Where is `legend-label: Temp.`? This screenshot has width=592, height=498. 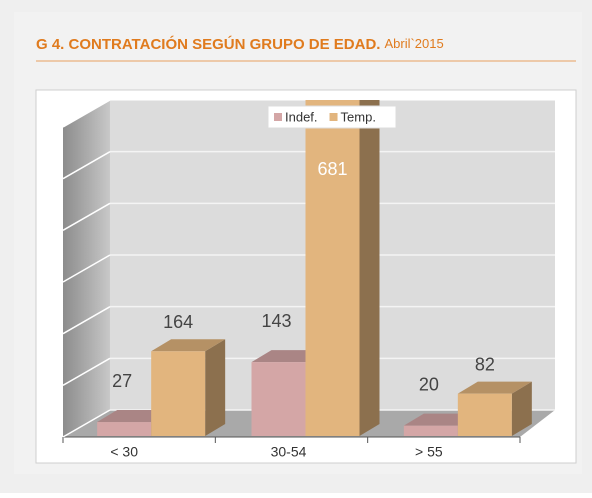
legend-label: Temp. is located at coordinates (358, 116).